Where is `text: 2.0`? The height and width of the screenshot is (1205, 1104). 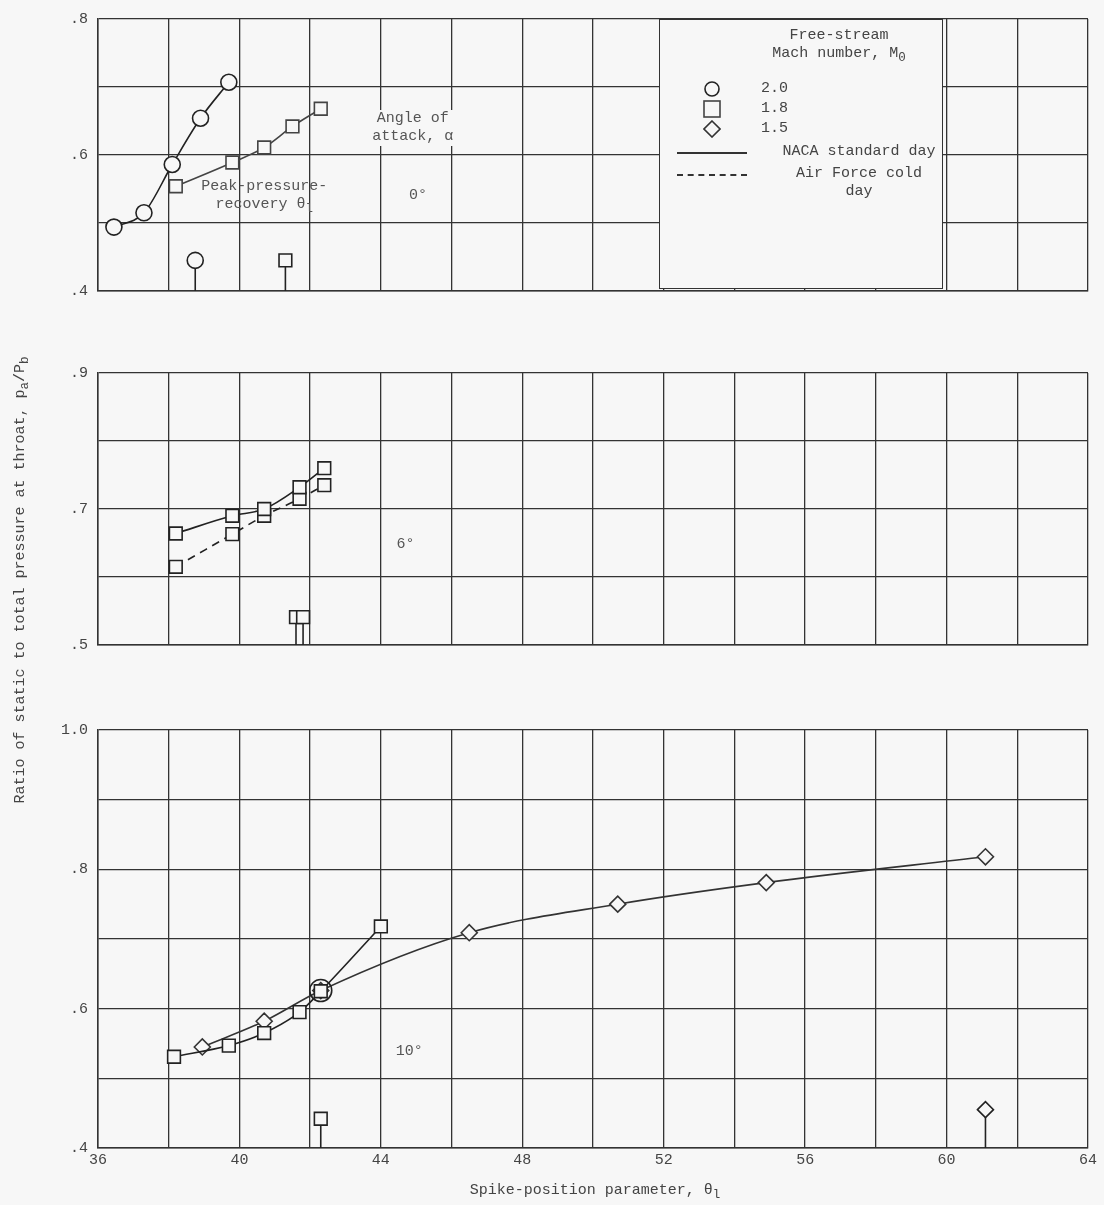
text: 2.0 is located at coordinates (775, 89).